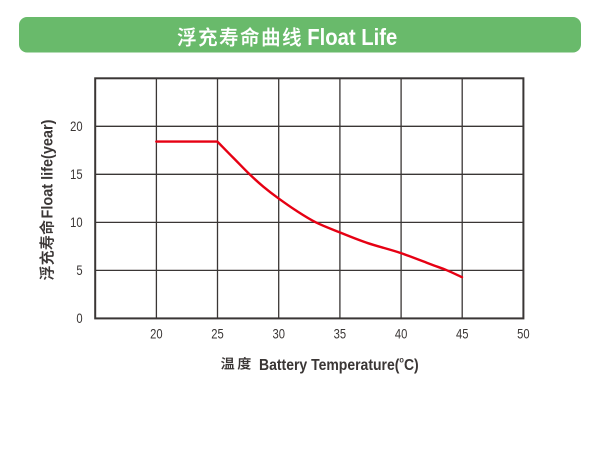  What do you see at coordinates (278, 333) in the screenshot?
I see `svg-text: 30` at bounding box center [278, 333].